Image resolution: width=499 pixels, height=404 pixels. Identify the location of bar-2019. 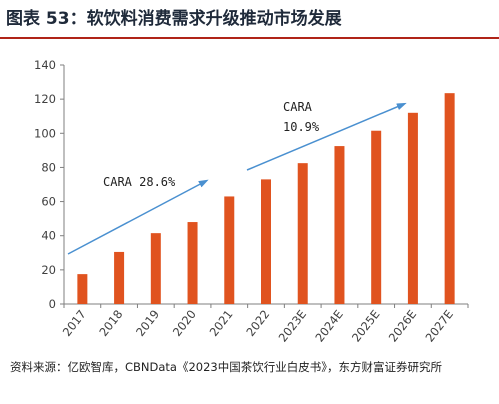
(155, 268).